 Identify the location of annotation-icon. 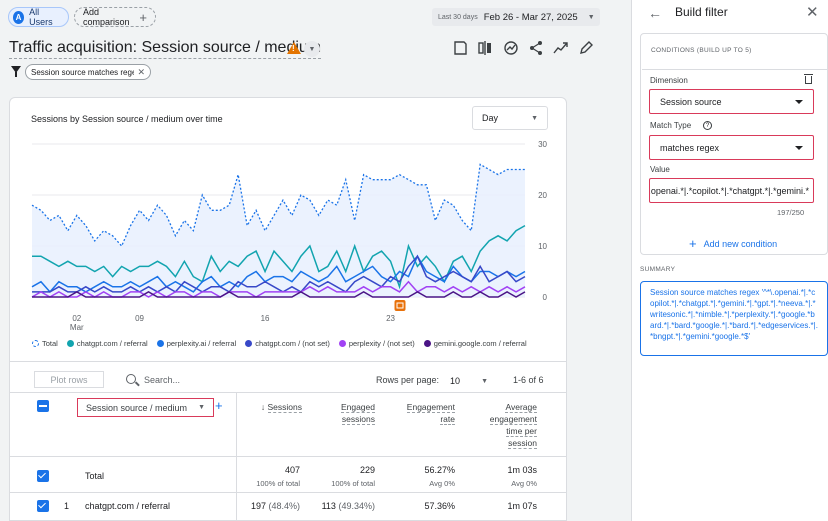
(400, 305).